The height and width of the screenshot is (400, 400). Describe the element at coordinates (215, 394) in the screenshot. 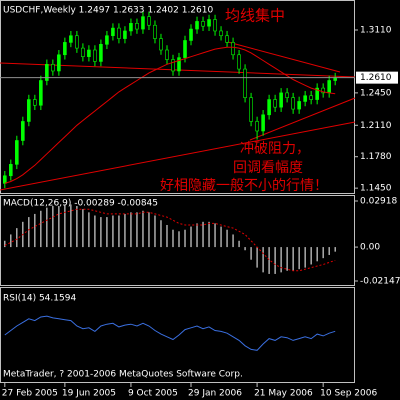

I see `x-tick-label: 29 Jan 2006` at that location.